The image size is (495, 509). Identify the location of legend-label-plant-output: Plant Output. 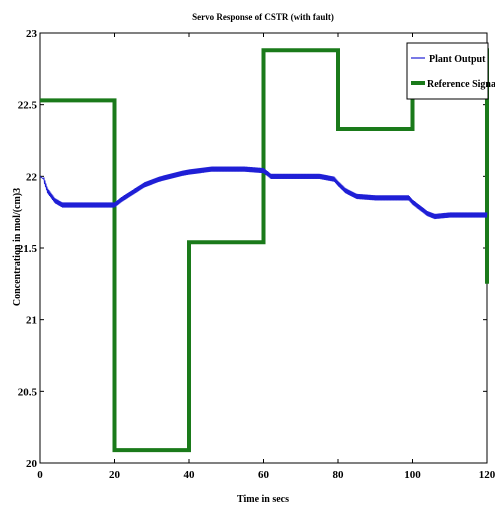
(457, 59).